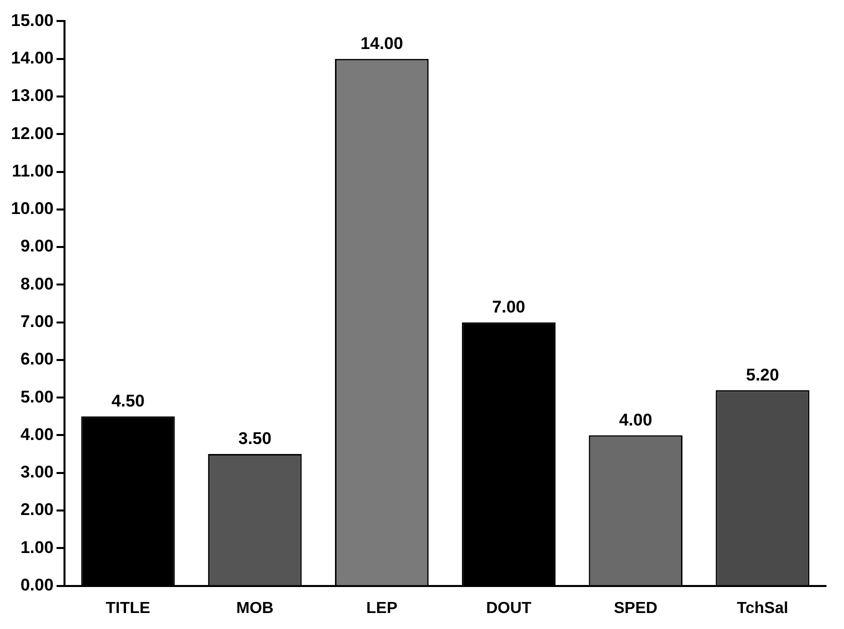 Image resolution: width=844 pixels, height=629 pixels. What do you see at coordinates (37, 584) in the screenshot?
I see `y-tick-label: 0.00` at bounding box center [37, 584].